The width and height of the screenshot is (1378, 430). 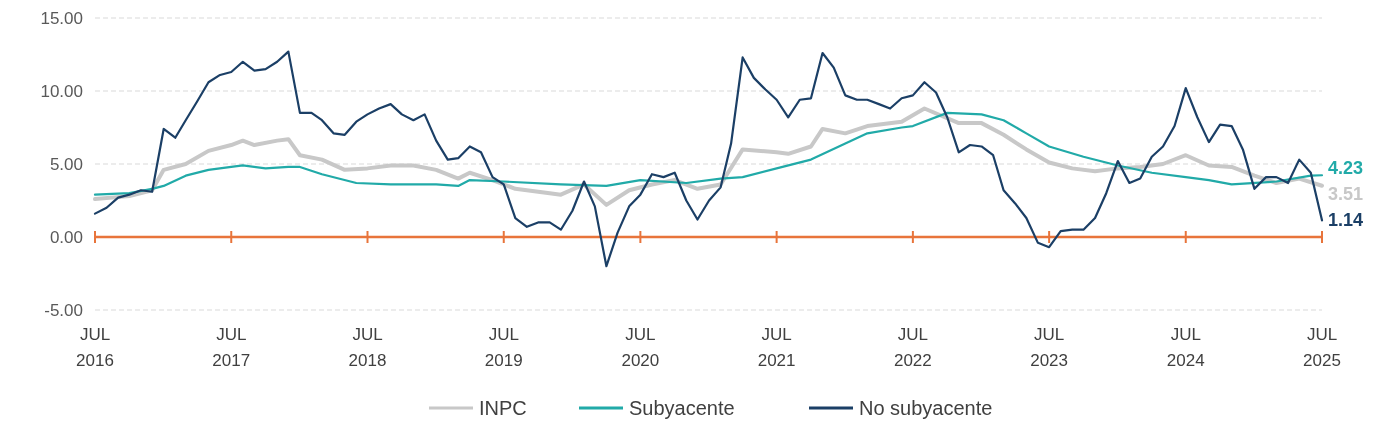 What do you see at coordinates (61, 91) in the screenshot?
I see `y-tick-label: 10.00` at bounding box center [61, 91].